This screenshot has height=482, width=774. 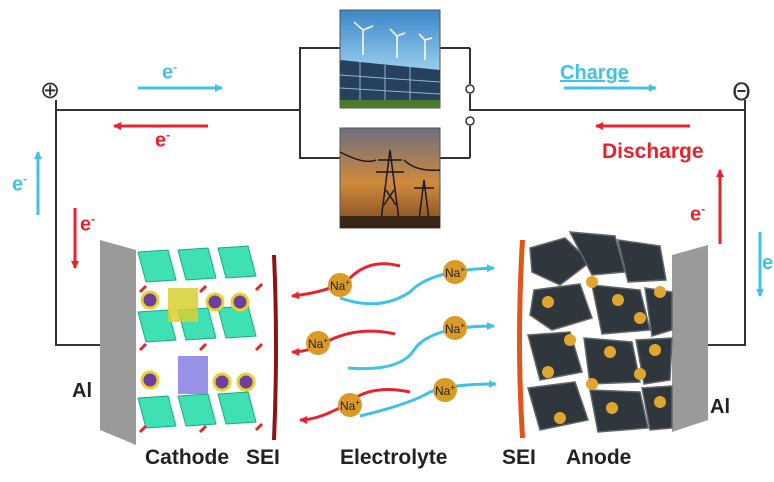 What do you see at coordinates (187, 457) in the screenshot?
I see `cathode-label: Cathode` at bounding box center [187, 457].